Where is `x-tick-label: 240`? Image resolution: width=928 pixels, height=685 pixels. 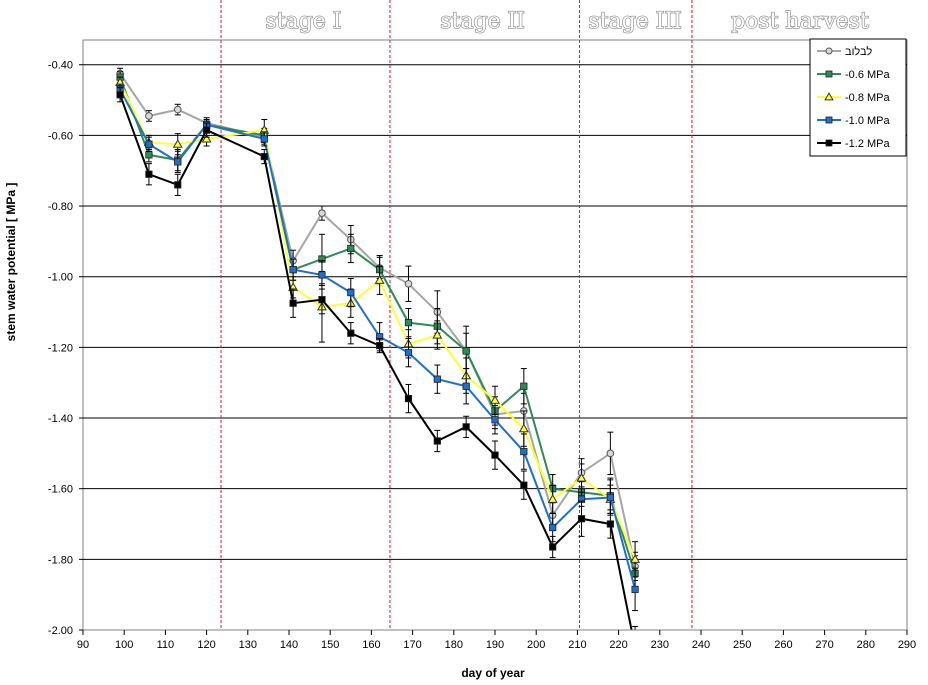 x-tick-label: 240 is located at coordinates (701, 645).